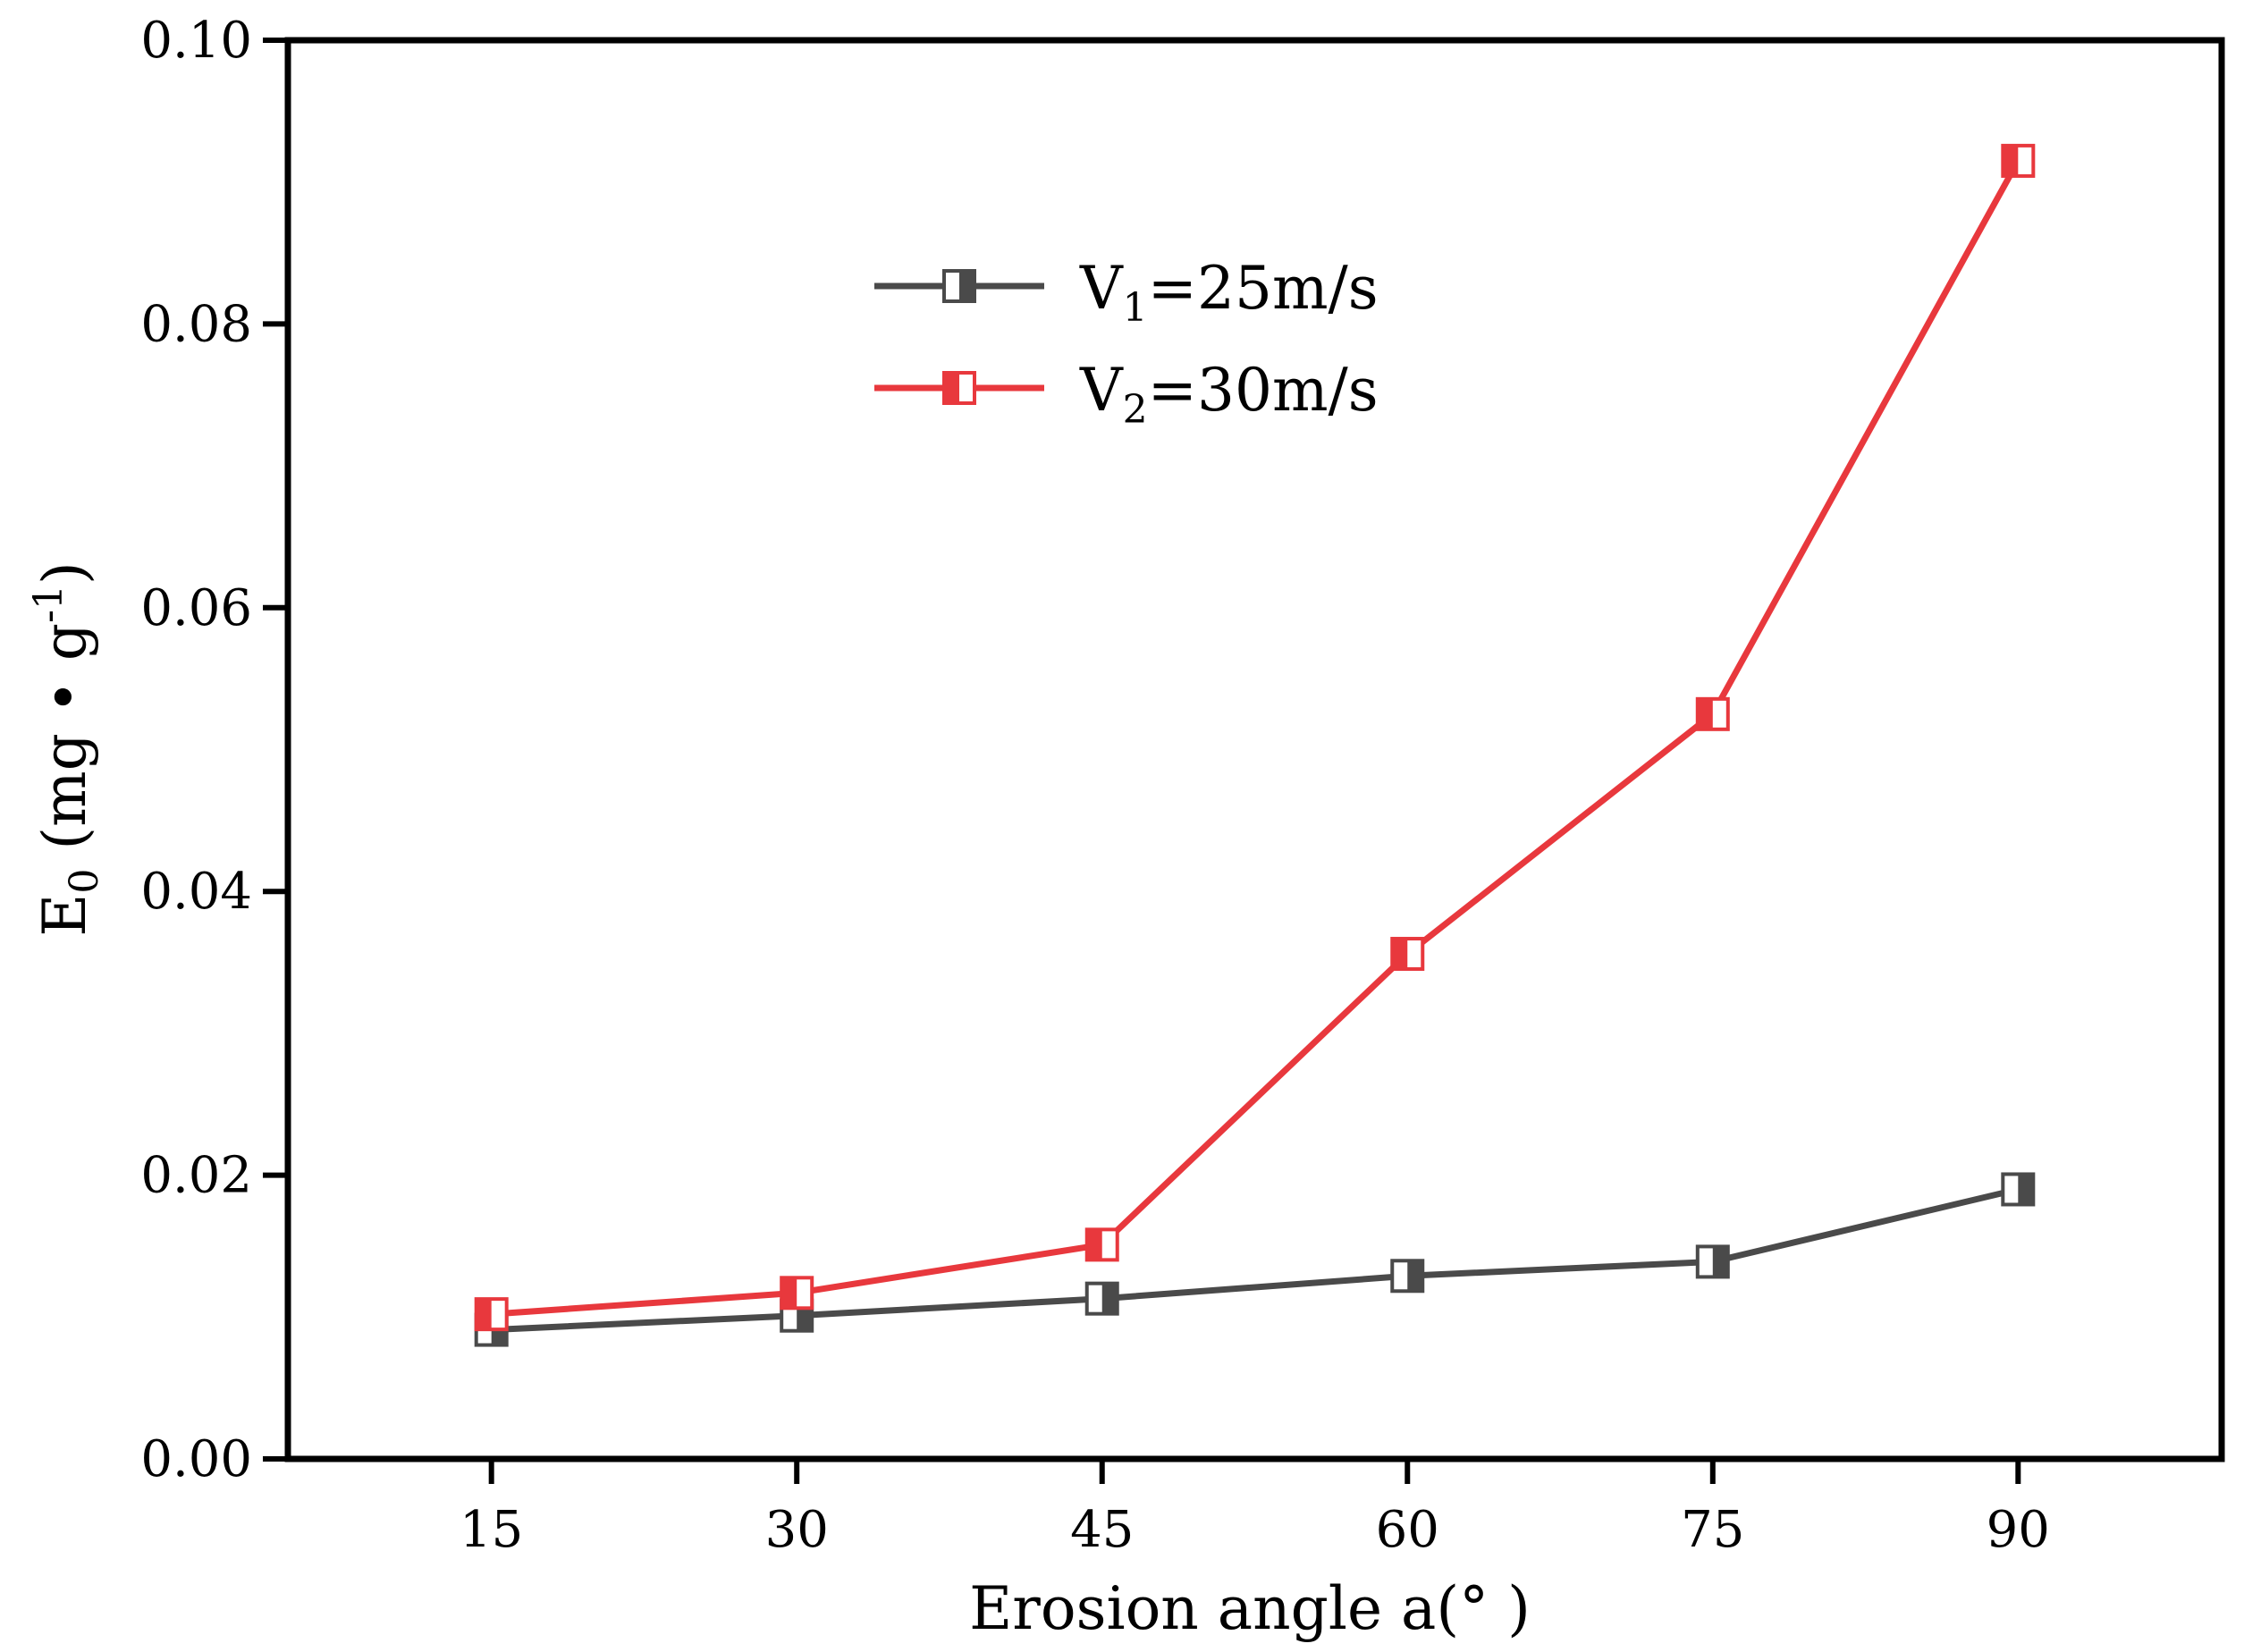 This screenshot has height=1652, width=2244. What do you see at coordinates (1264, 390) in the screenshot?
I see `legend-label-v2-rest: =30m/s` at bounding box center [1264, 390].